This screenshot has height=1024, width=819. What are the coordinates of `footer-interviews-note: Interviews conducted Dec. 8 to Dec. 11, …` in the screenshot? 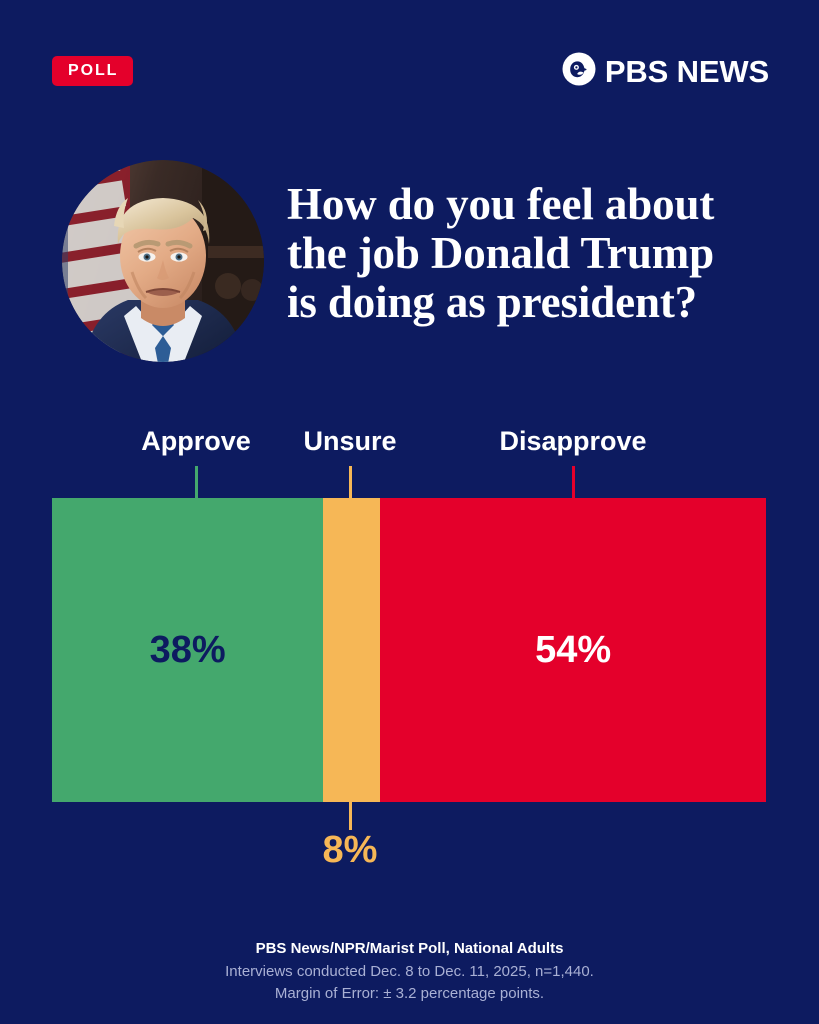 It's located at (409, 971).